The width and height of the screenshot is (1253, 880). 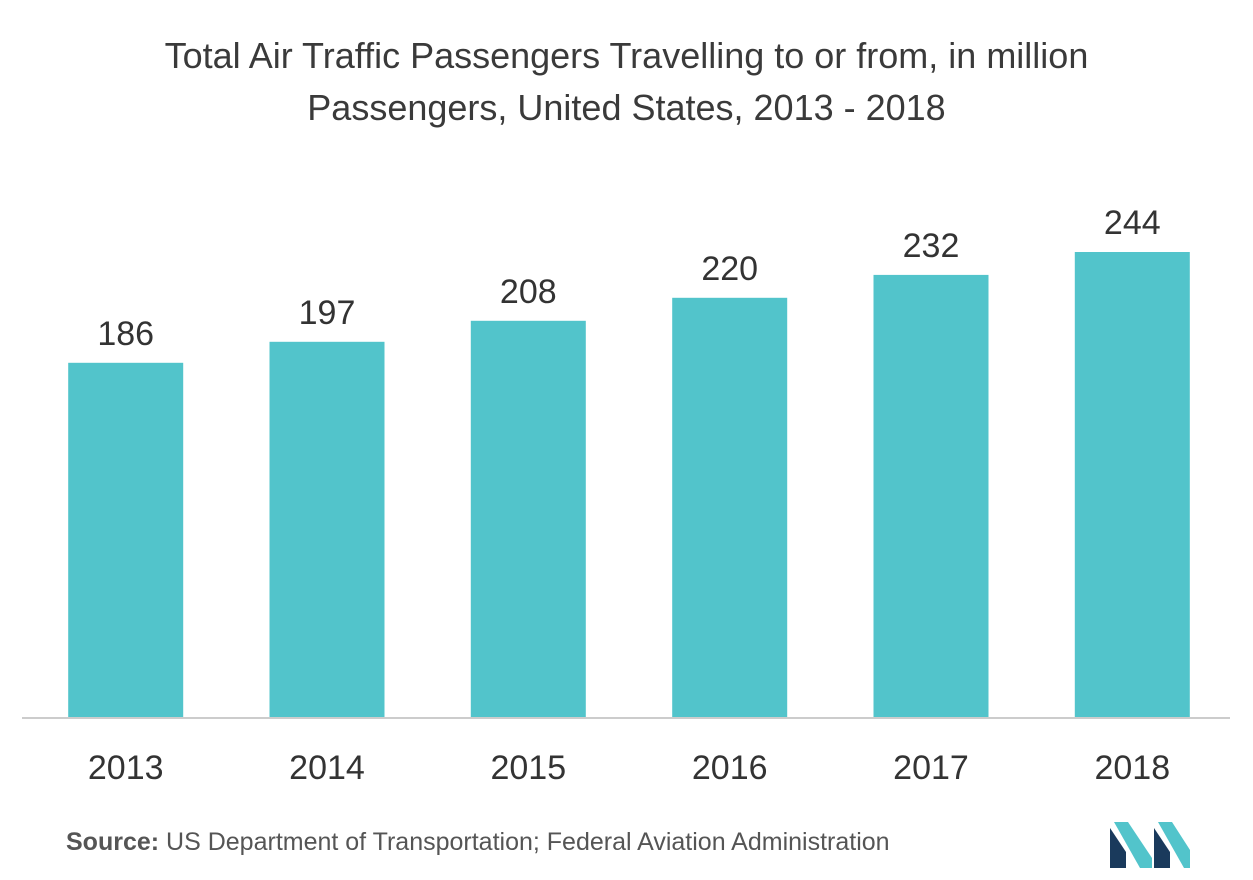 What do you see at coordinates (729, 269) in the screenshot?
I see `value-label-2016: 220` at bounding box center [729, 269].